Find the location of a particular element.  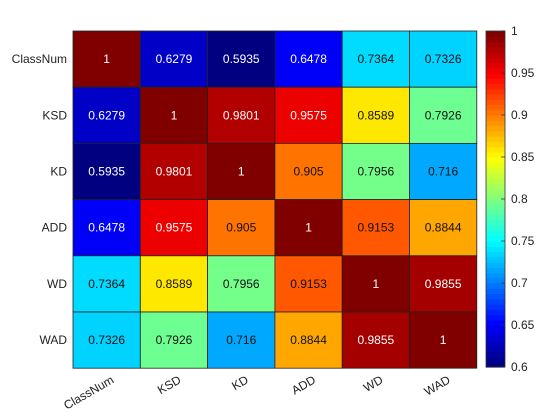

colorbar-tick-label: 0.8 is located at coordinates (519, 199).